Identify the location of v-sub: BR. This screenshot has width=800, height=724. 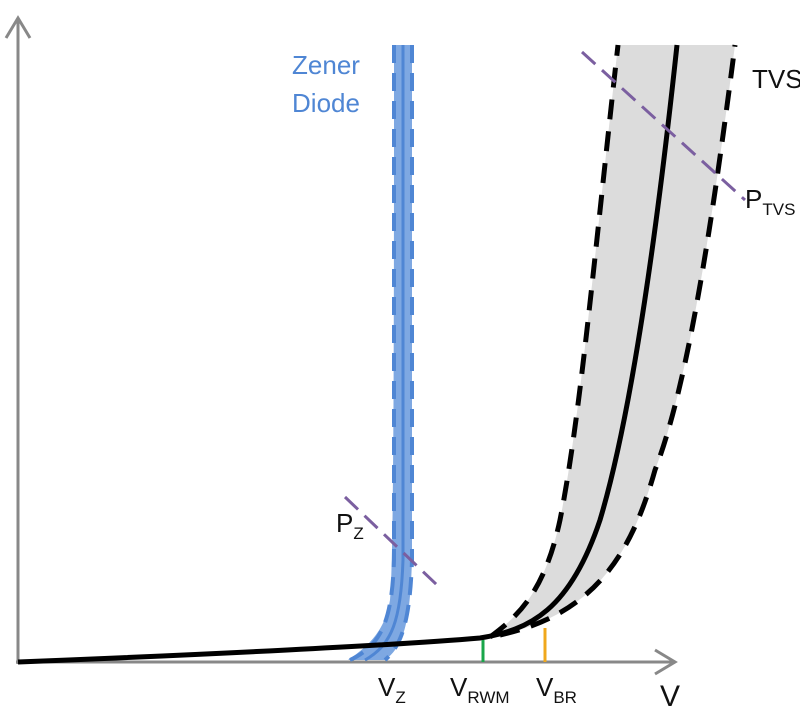
(565, 697).